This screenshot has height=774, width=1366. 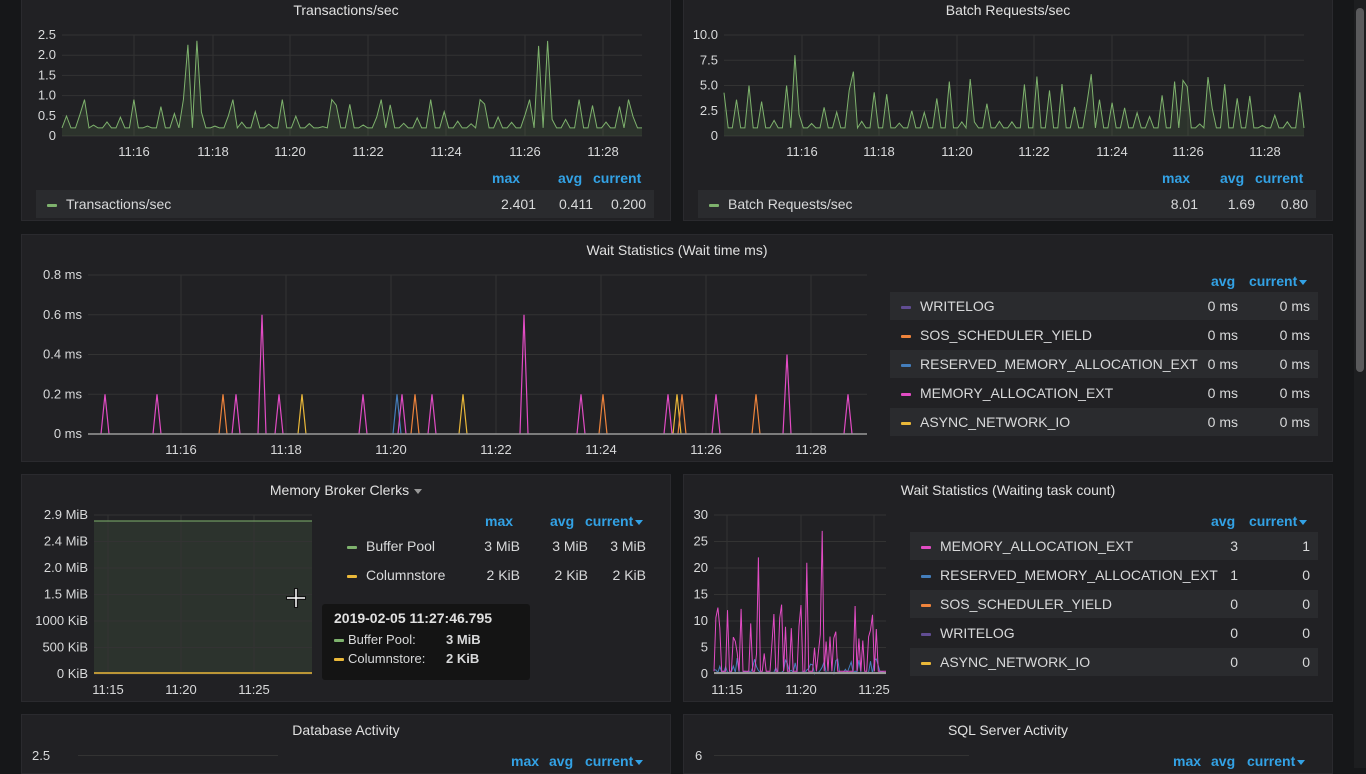 What do you see at coordinates (66, 514) in the screenshot?
I see `y-tick-label: 2.9 MiB` at bounding box center [66, 514].